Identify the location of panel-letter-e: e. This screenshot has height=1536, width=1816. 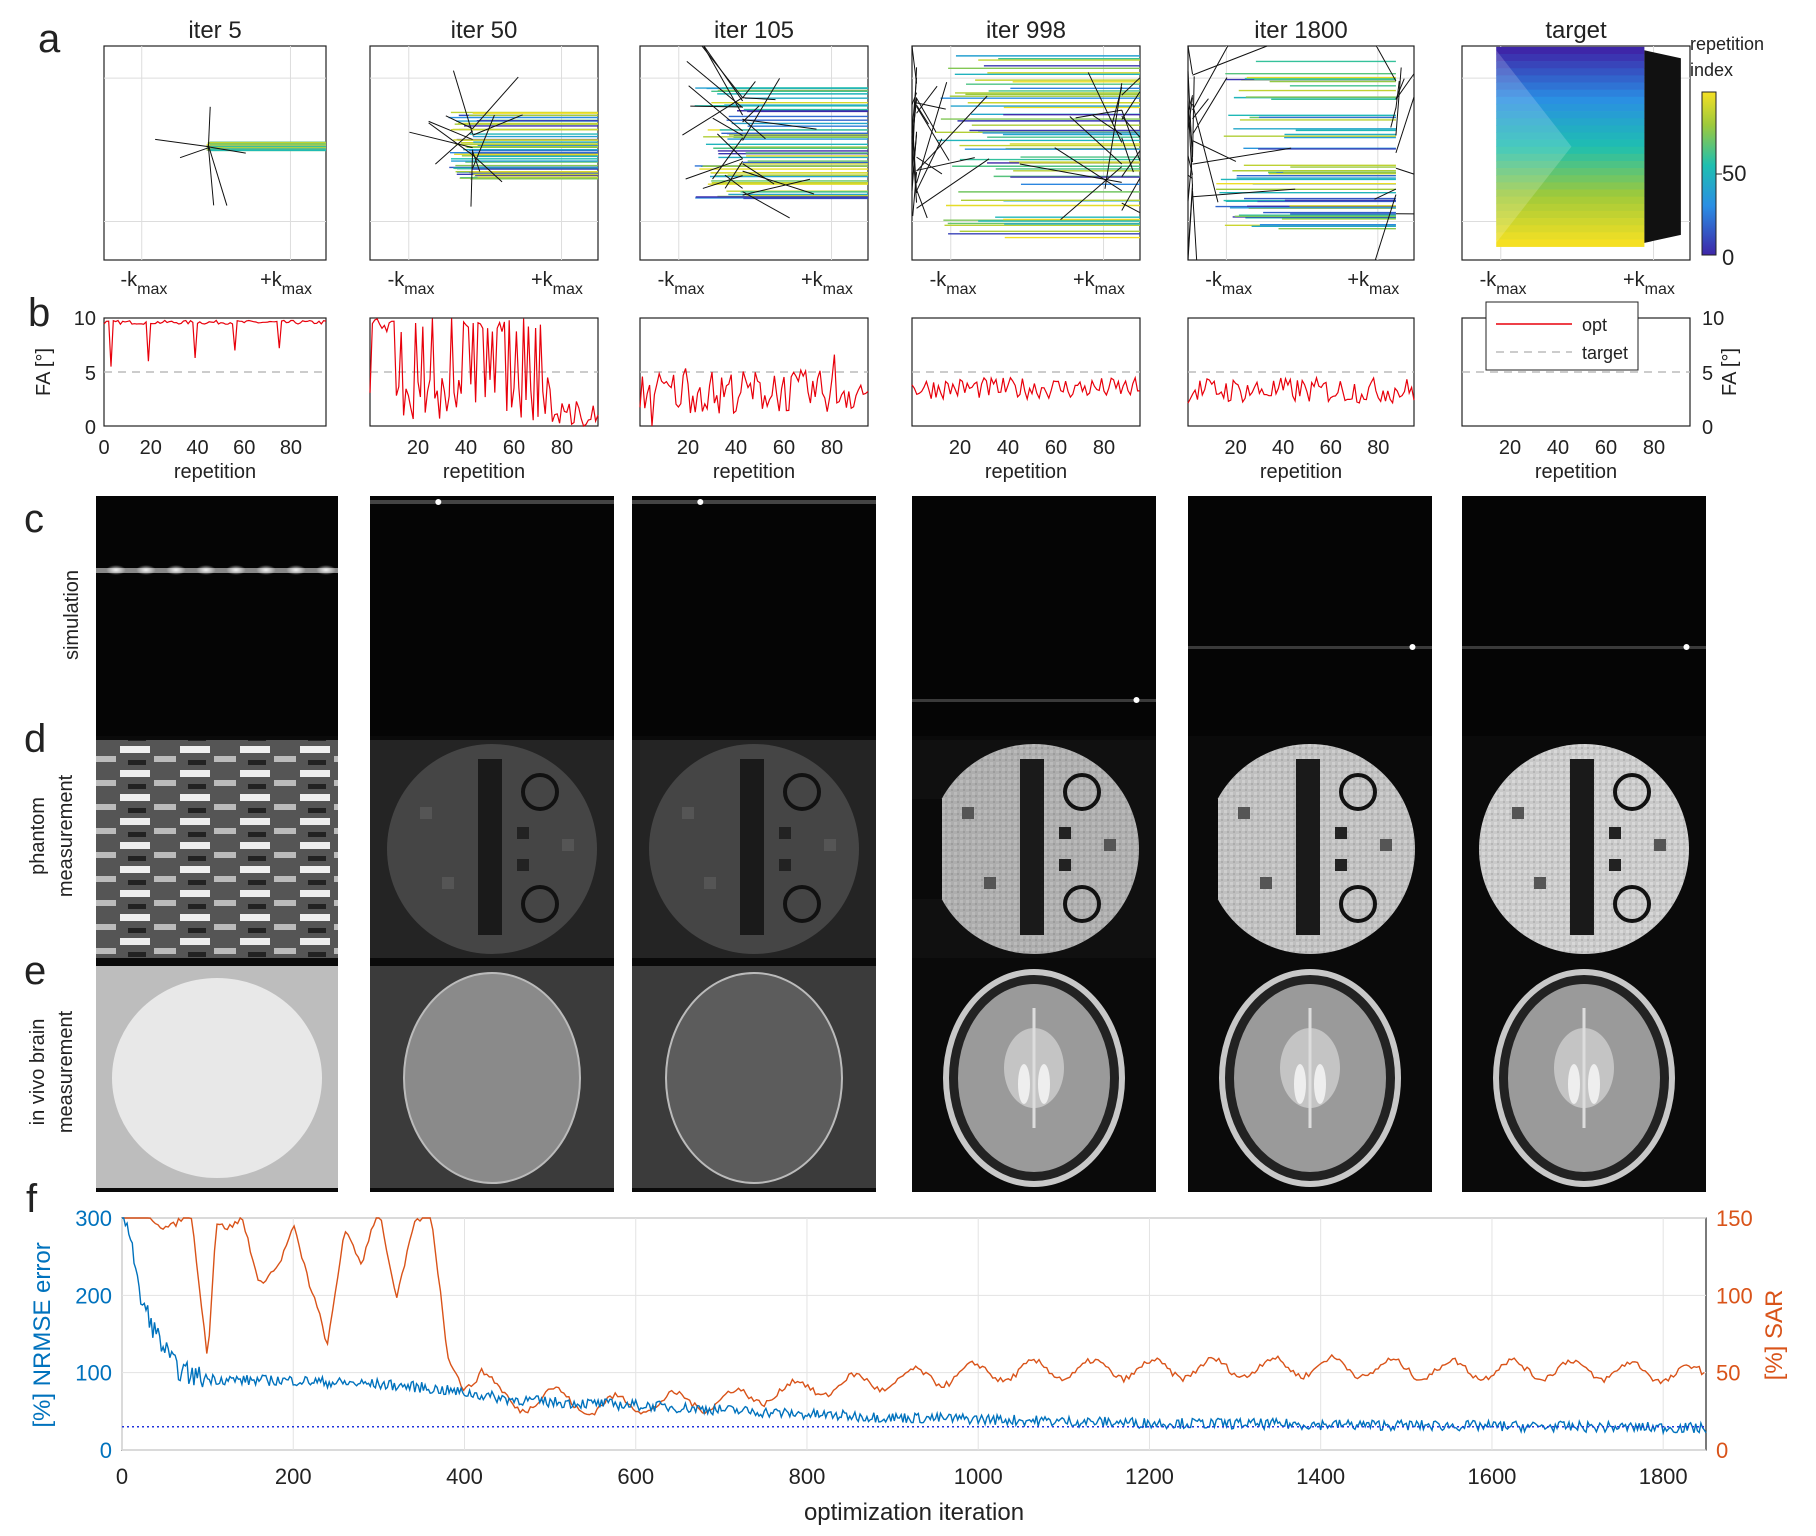
(35, 971).